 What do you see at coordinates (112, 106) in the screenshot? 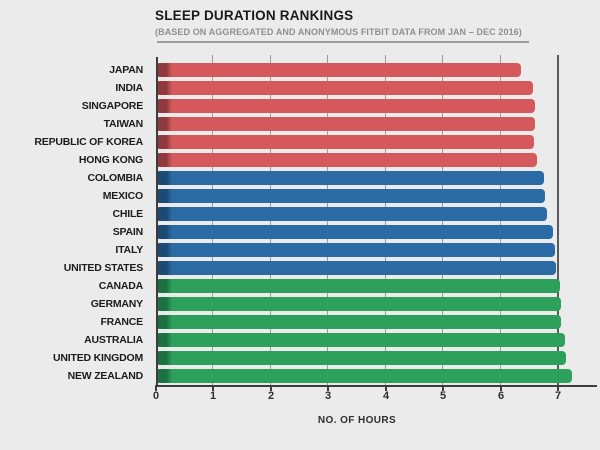
I see `country-label: SINGAPORE` at bounding box center [112, 106].